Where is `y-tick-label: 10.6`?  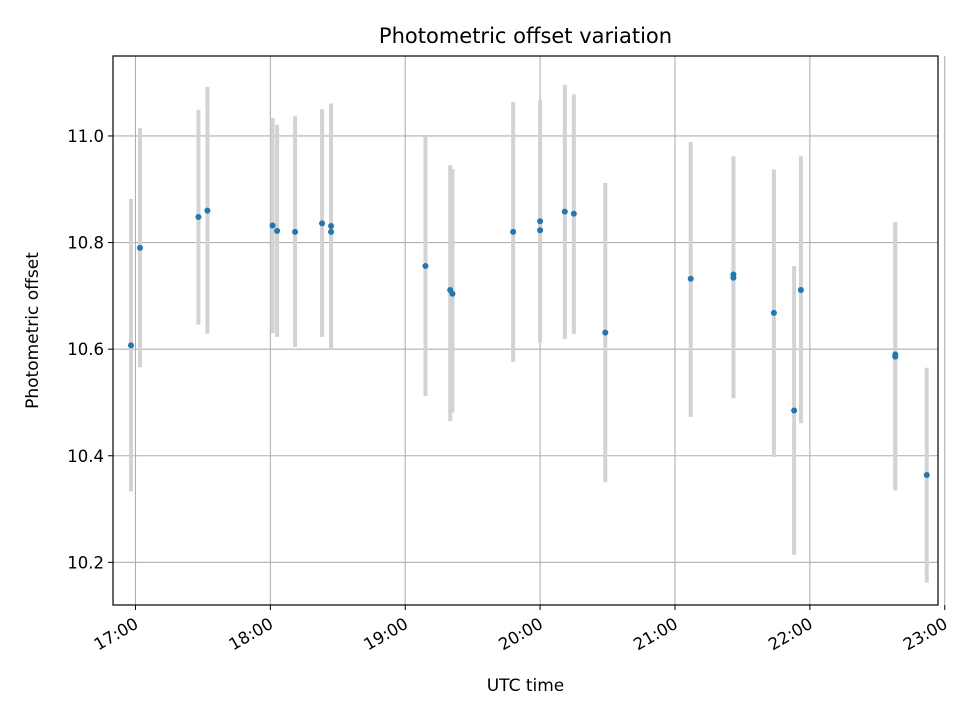
y-tick-label: 10.6 is located at coordinates (85, 349).